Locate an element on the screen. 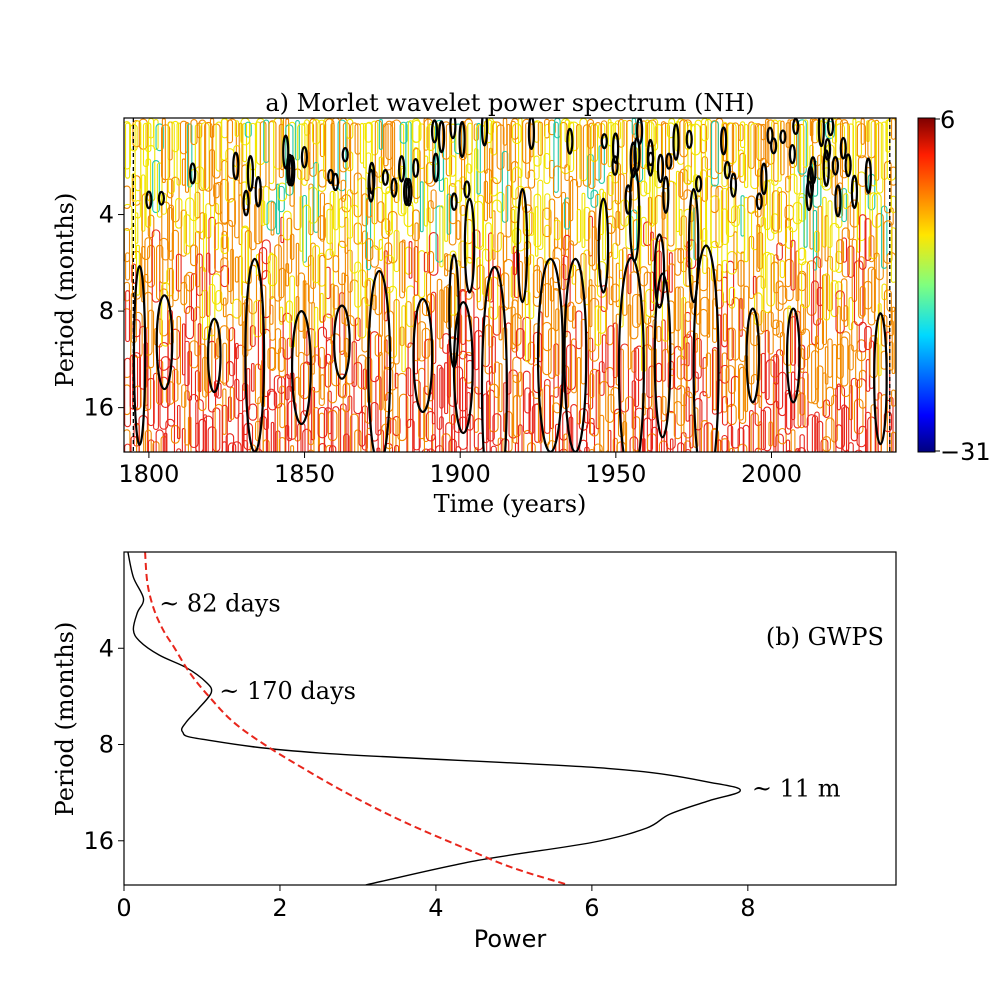 The width and height of the screenshot is (997, 997). panel-b-annotations: ~ 82 days ~ 170 days ~ 11 m is located at coordinates (500, 696).